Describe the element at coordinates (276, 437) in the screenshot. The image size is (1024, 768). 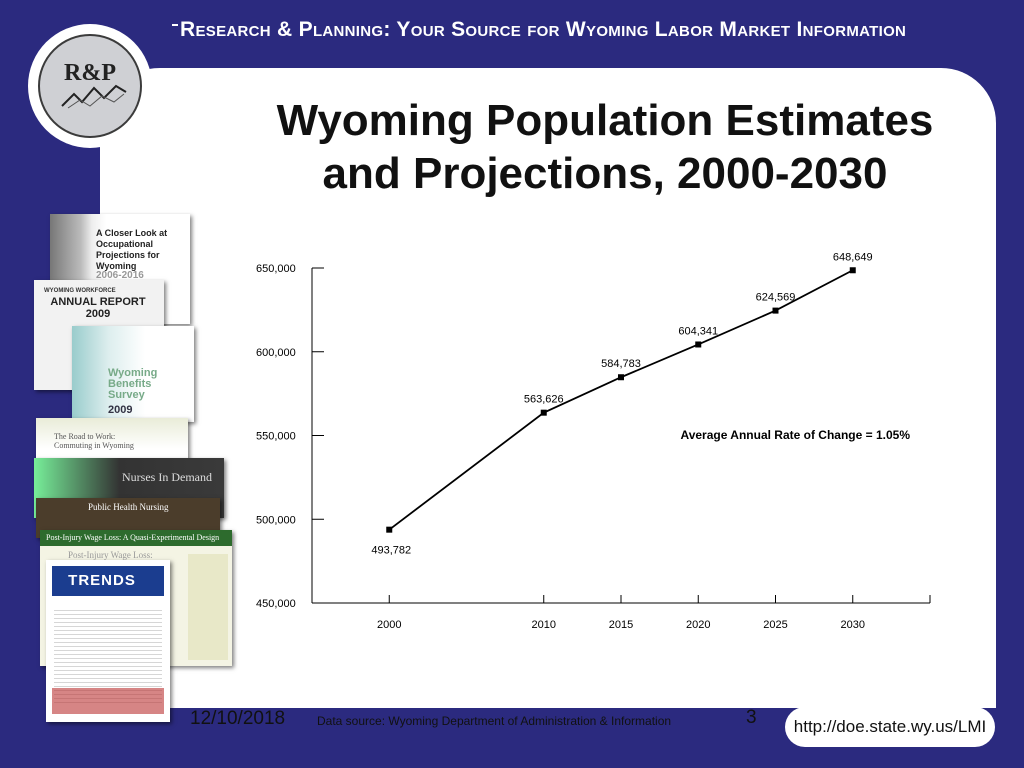
I see `y-tick-label: 550,000` at that location.